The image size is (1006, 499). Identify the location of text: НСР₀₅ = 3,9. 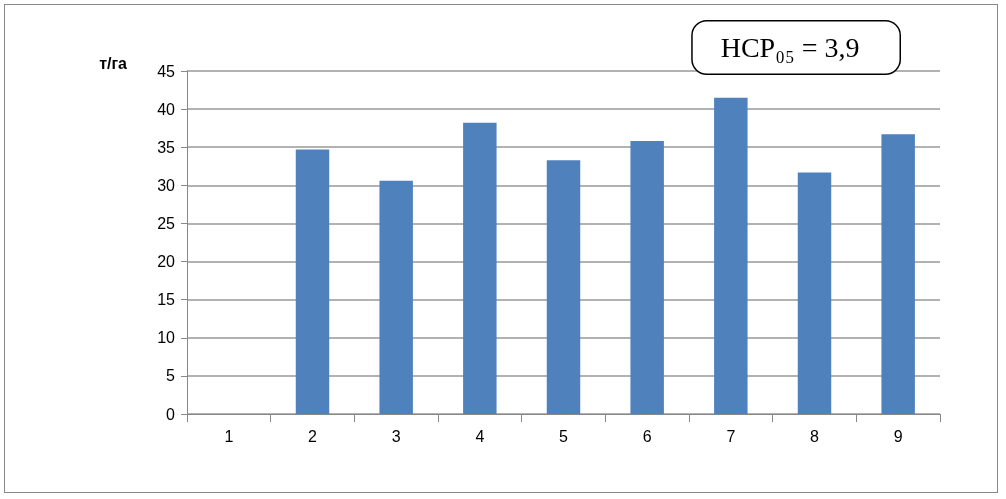
(790, 47).